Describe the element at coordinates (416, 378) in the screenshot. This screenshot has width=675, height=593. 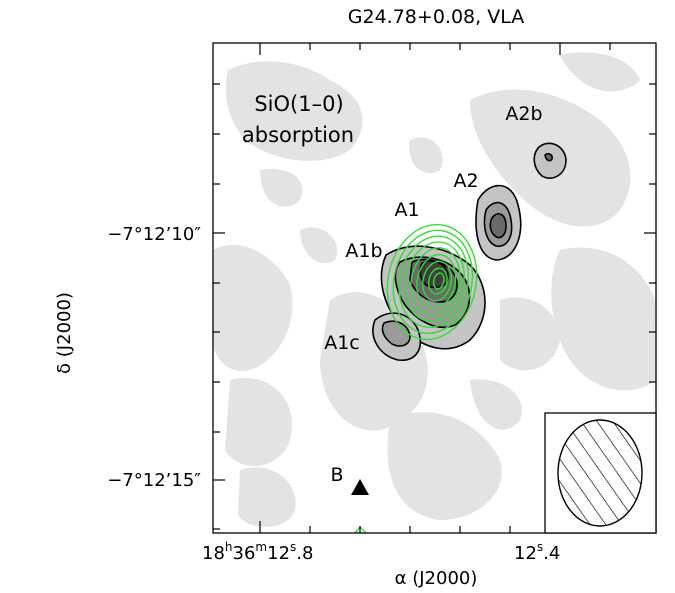
I see `overlay-contours` at that location.